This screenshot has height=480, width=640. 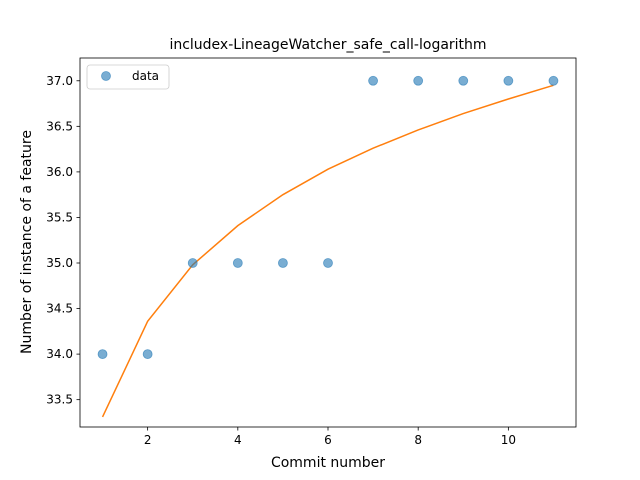 I want to click on x-axis-title: Commit number, so click(x=328, y=463).